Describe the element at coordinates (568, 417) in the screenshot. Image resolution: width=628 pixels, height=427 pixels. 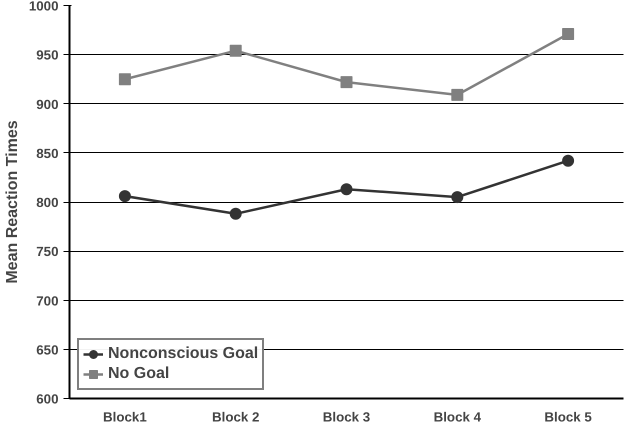
I see `x-tick-label: Block 5` at that location.